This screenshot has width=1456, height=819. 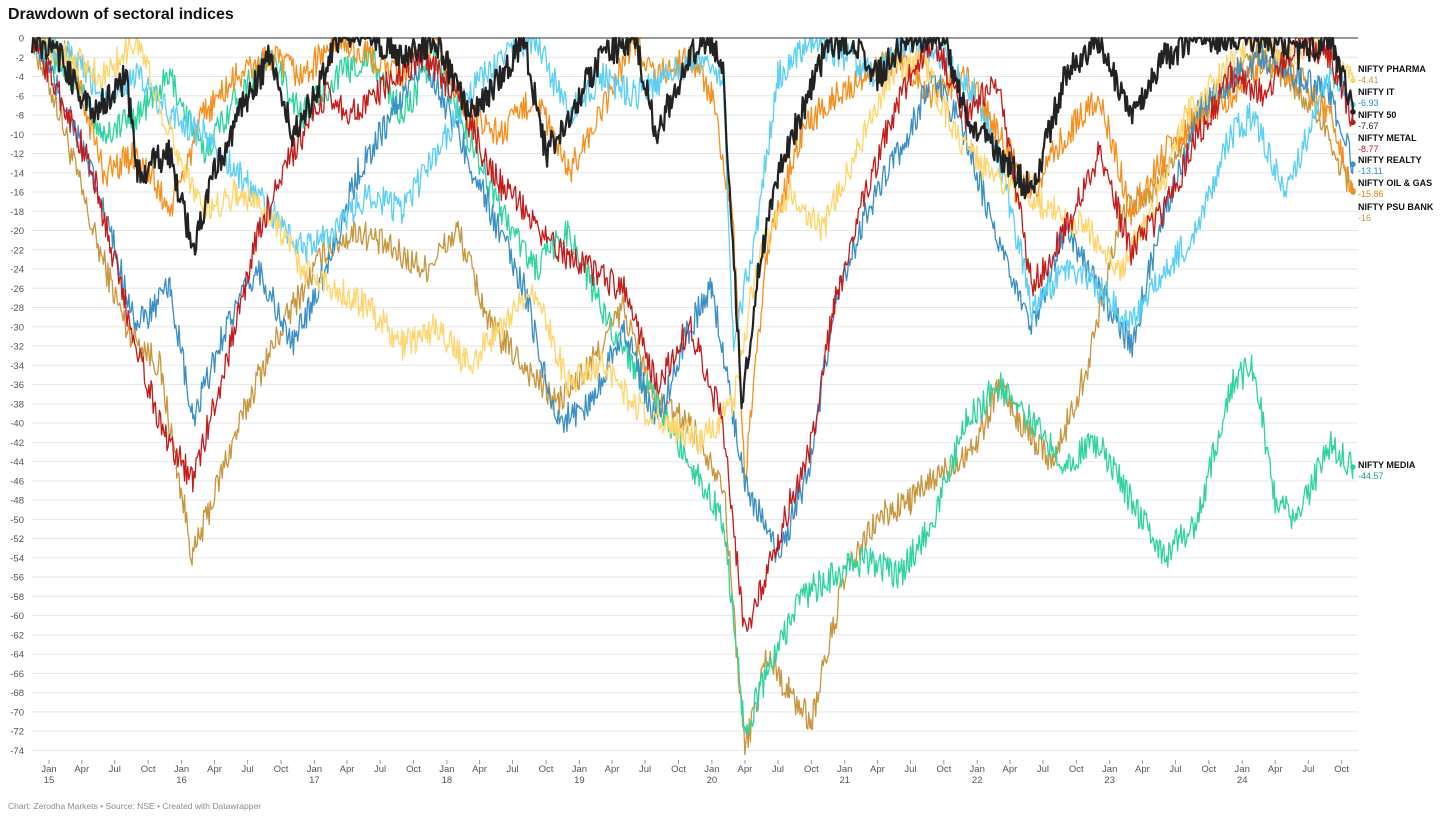 I want to click on series-label-value: -8.77, so click(x=1368, y=149).